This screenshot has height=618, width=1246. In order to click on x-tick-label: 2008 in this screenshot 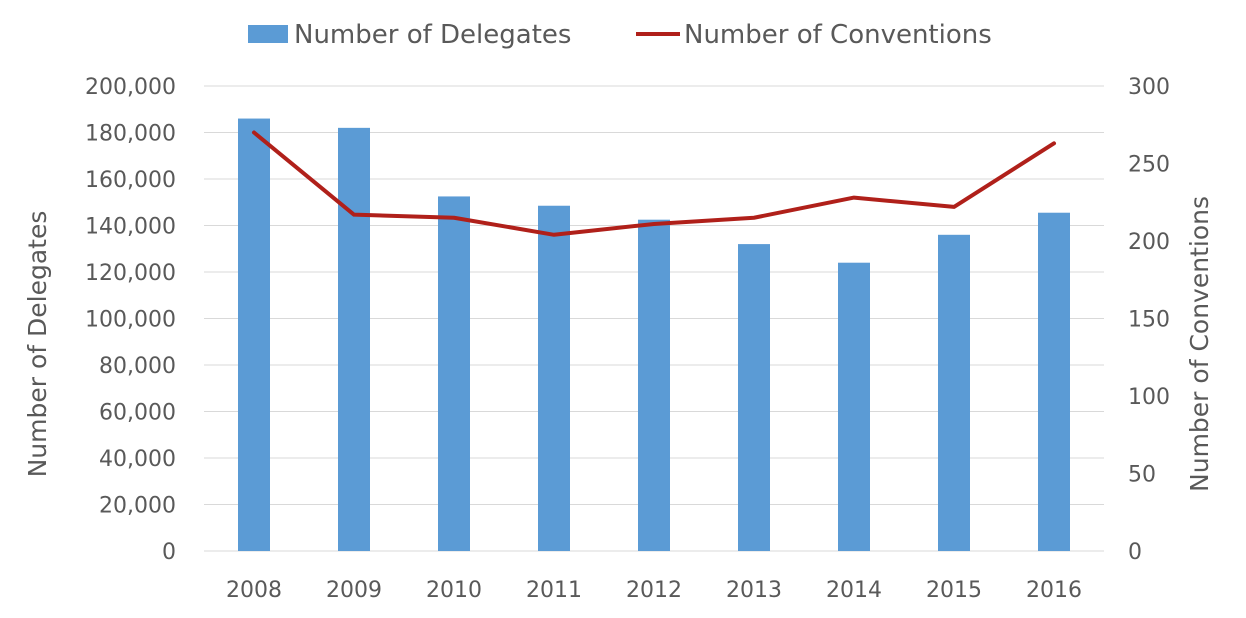, I will do `click(254, 590)`.